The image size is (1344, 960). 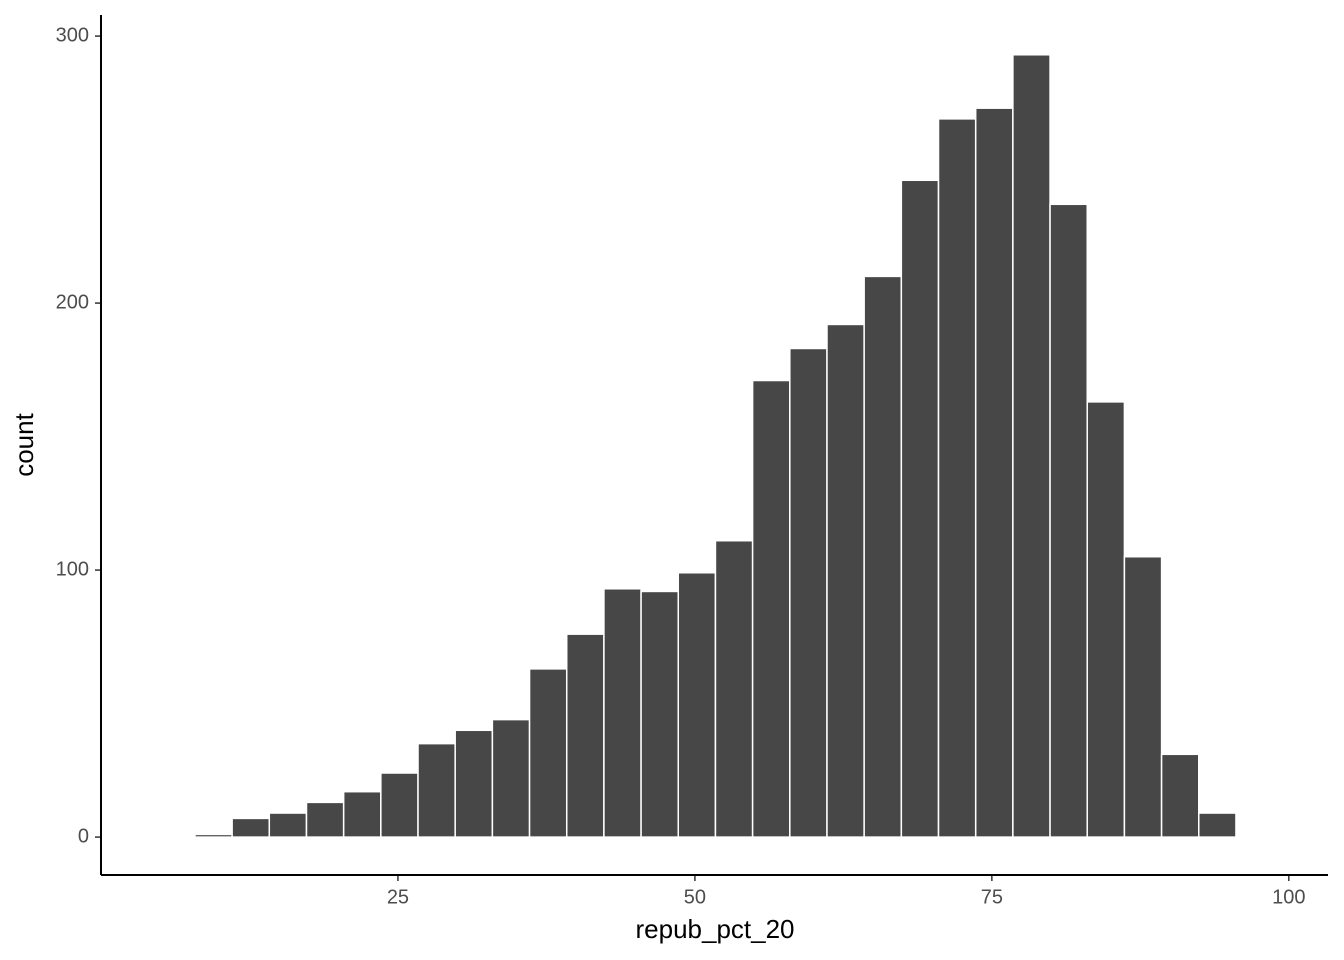 What do you see at coordinates (72, 35) in the screenshot?
I see `y-tick-label: 300` at bounding box center [72, 35].